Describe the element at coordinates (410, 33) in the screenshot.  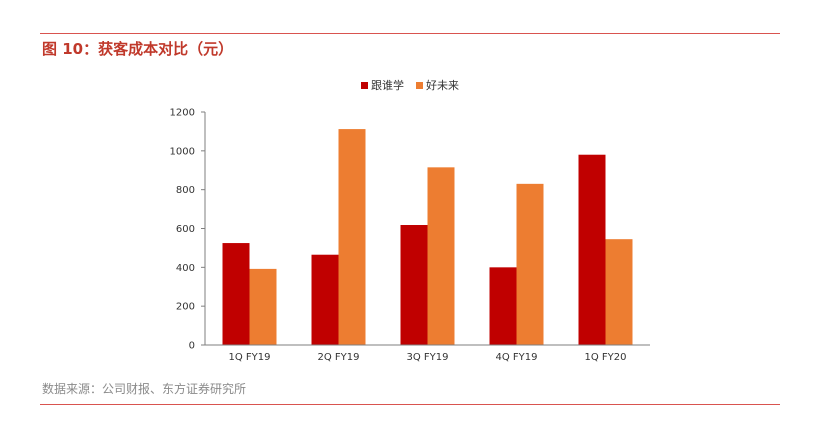
I see `top-rule` at that location.